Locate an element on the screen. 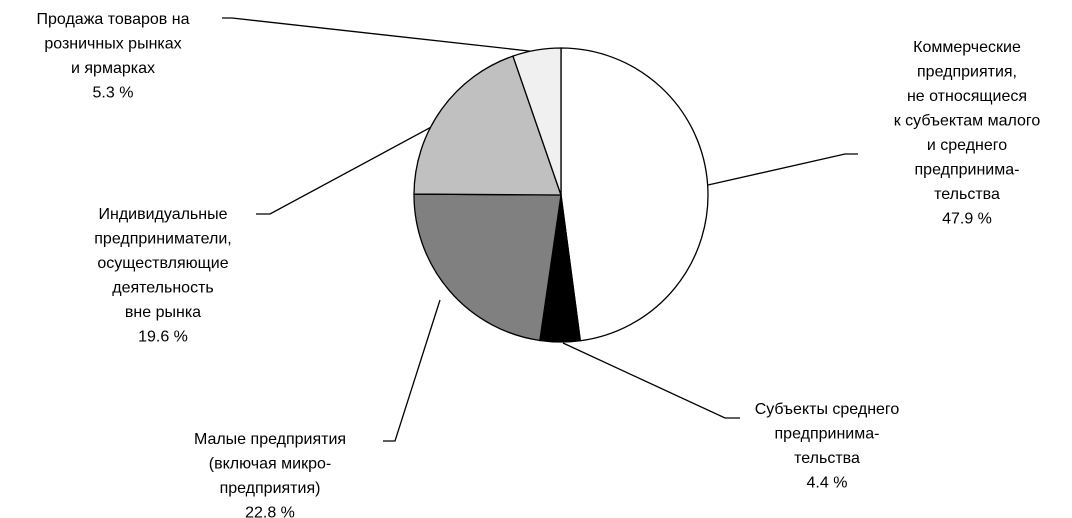 Image resolution: width=1072 pixels, height=518 pixels. value-label: 4.4 % is located at coordinates (827, 483).